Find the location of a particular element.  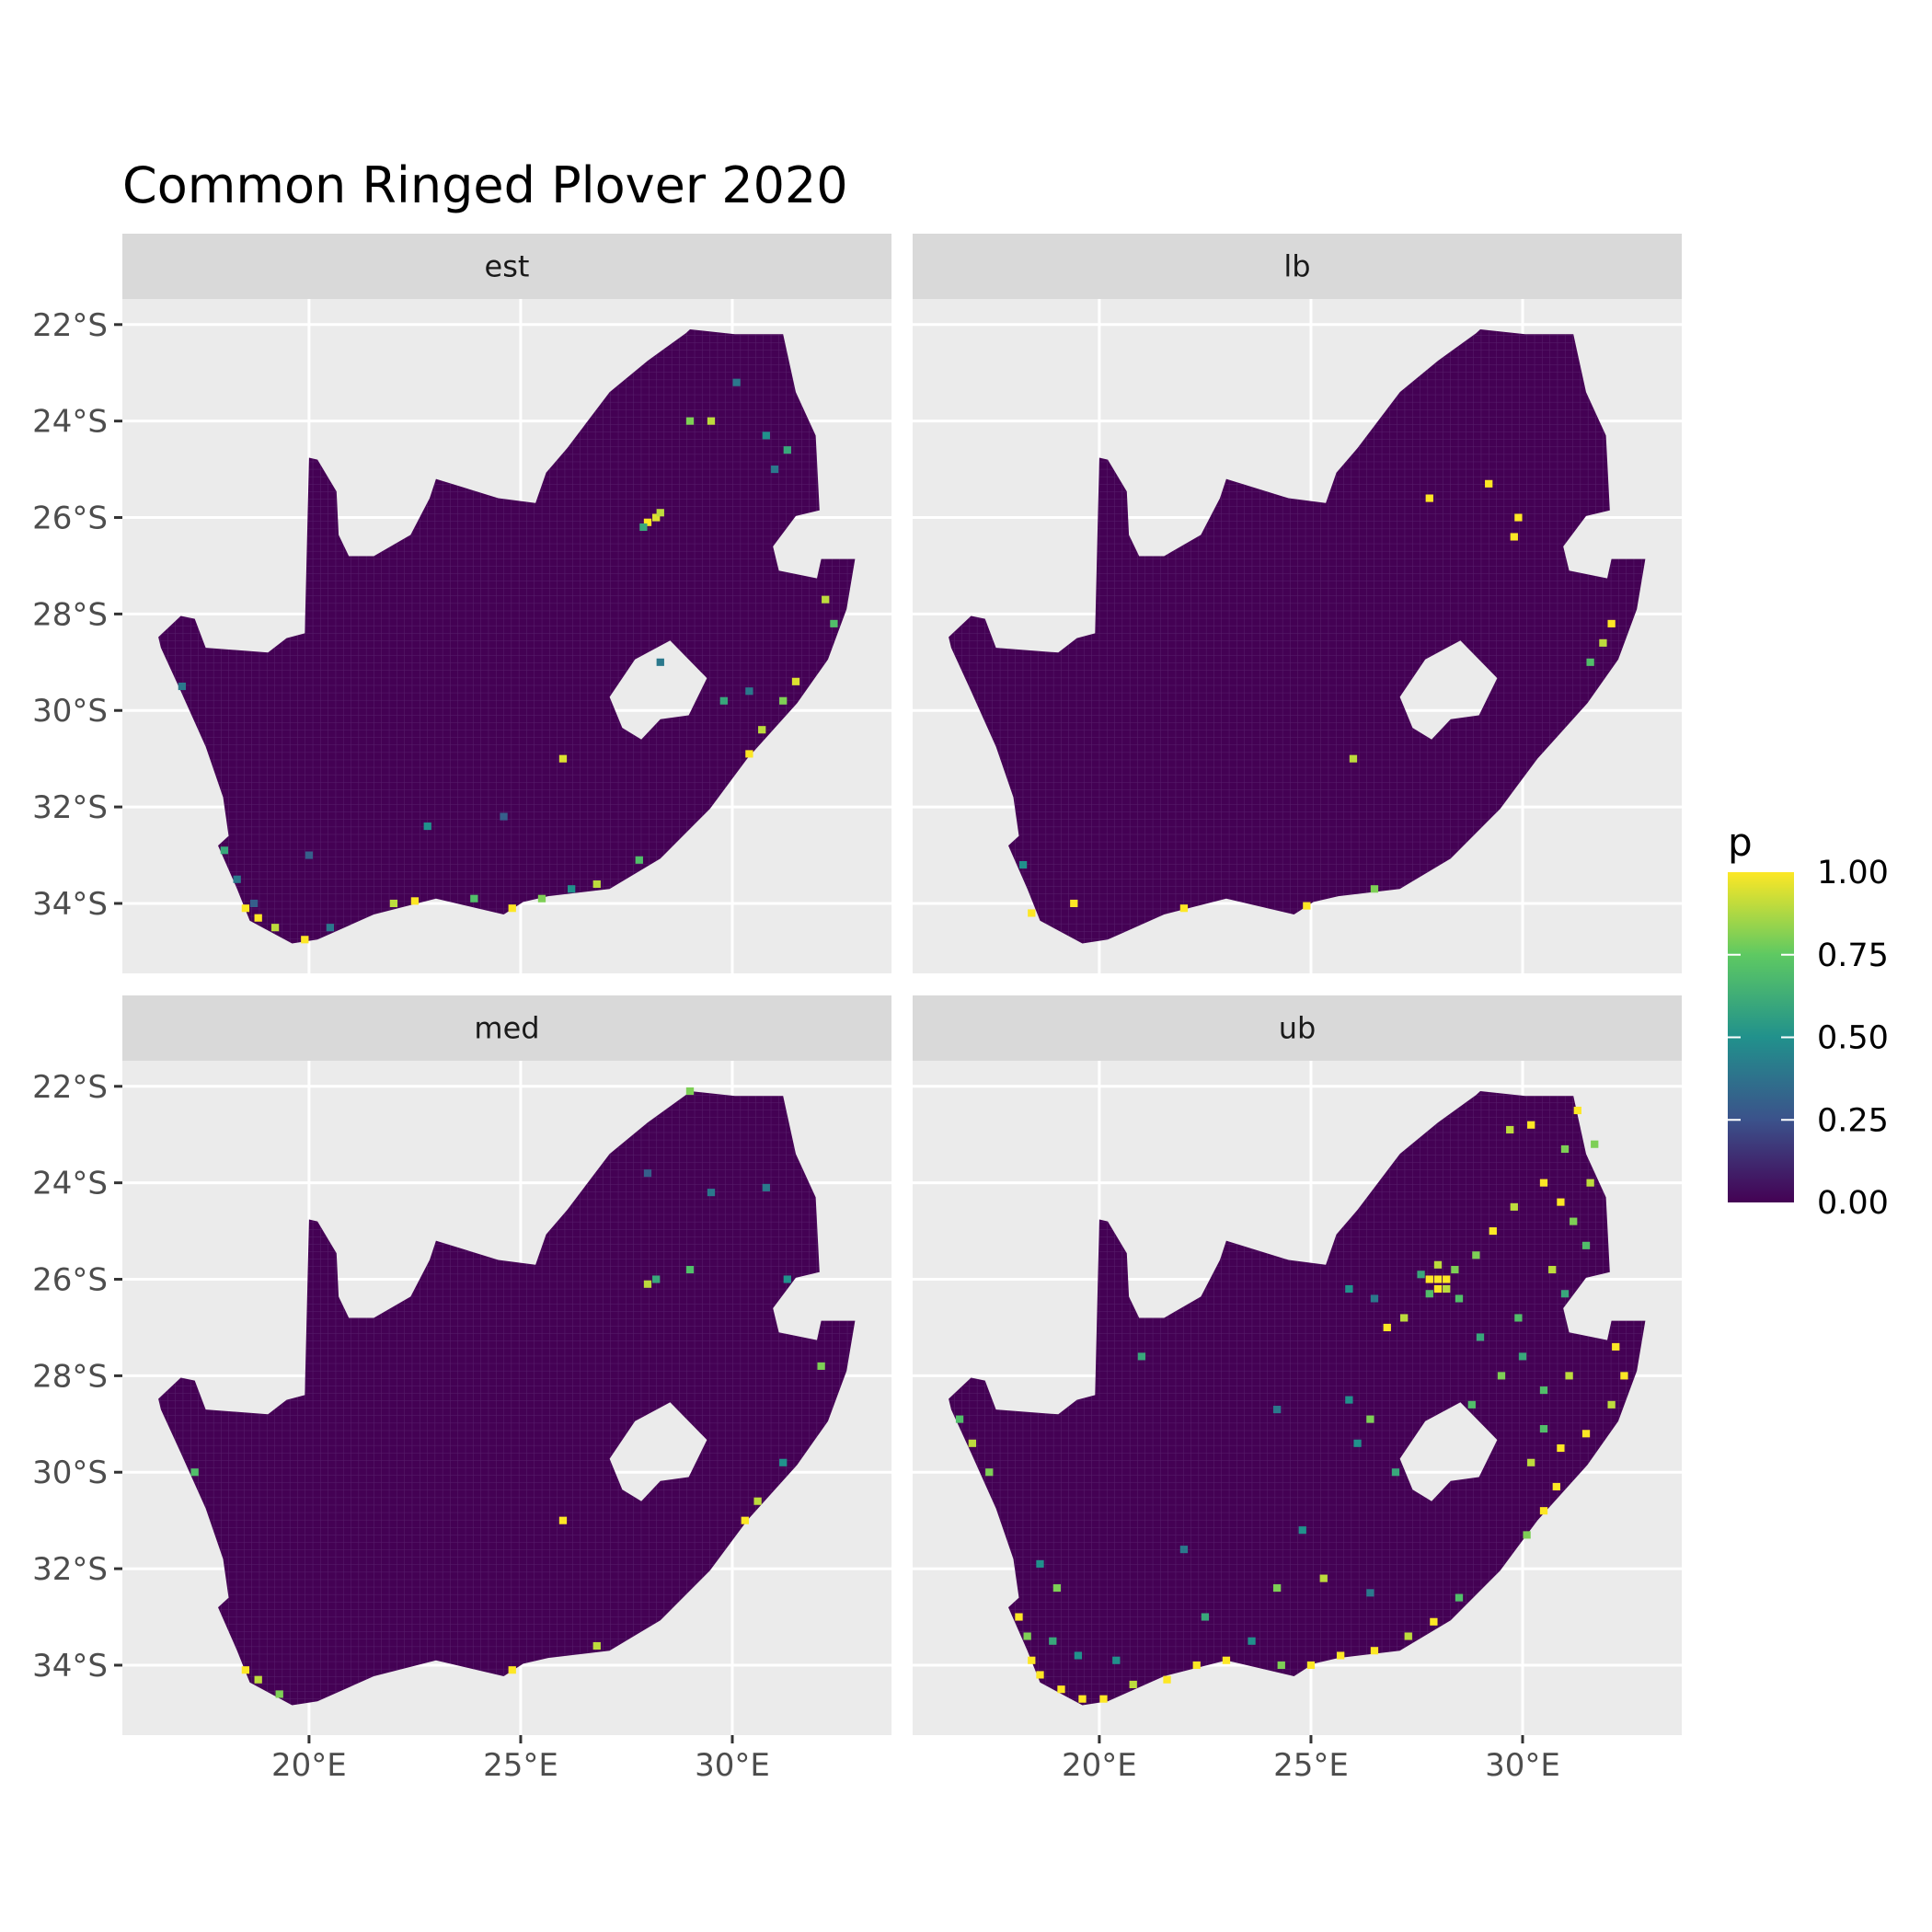

raster-cell-grid is located at coordinates (1297, 1398).